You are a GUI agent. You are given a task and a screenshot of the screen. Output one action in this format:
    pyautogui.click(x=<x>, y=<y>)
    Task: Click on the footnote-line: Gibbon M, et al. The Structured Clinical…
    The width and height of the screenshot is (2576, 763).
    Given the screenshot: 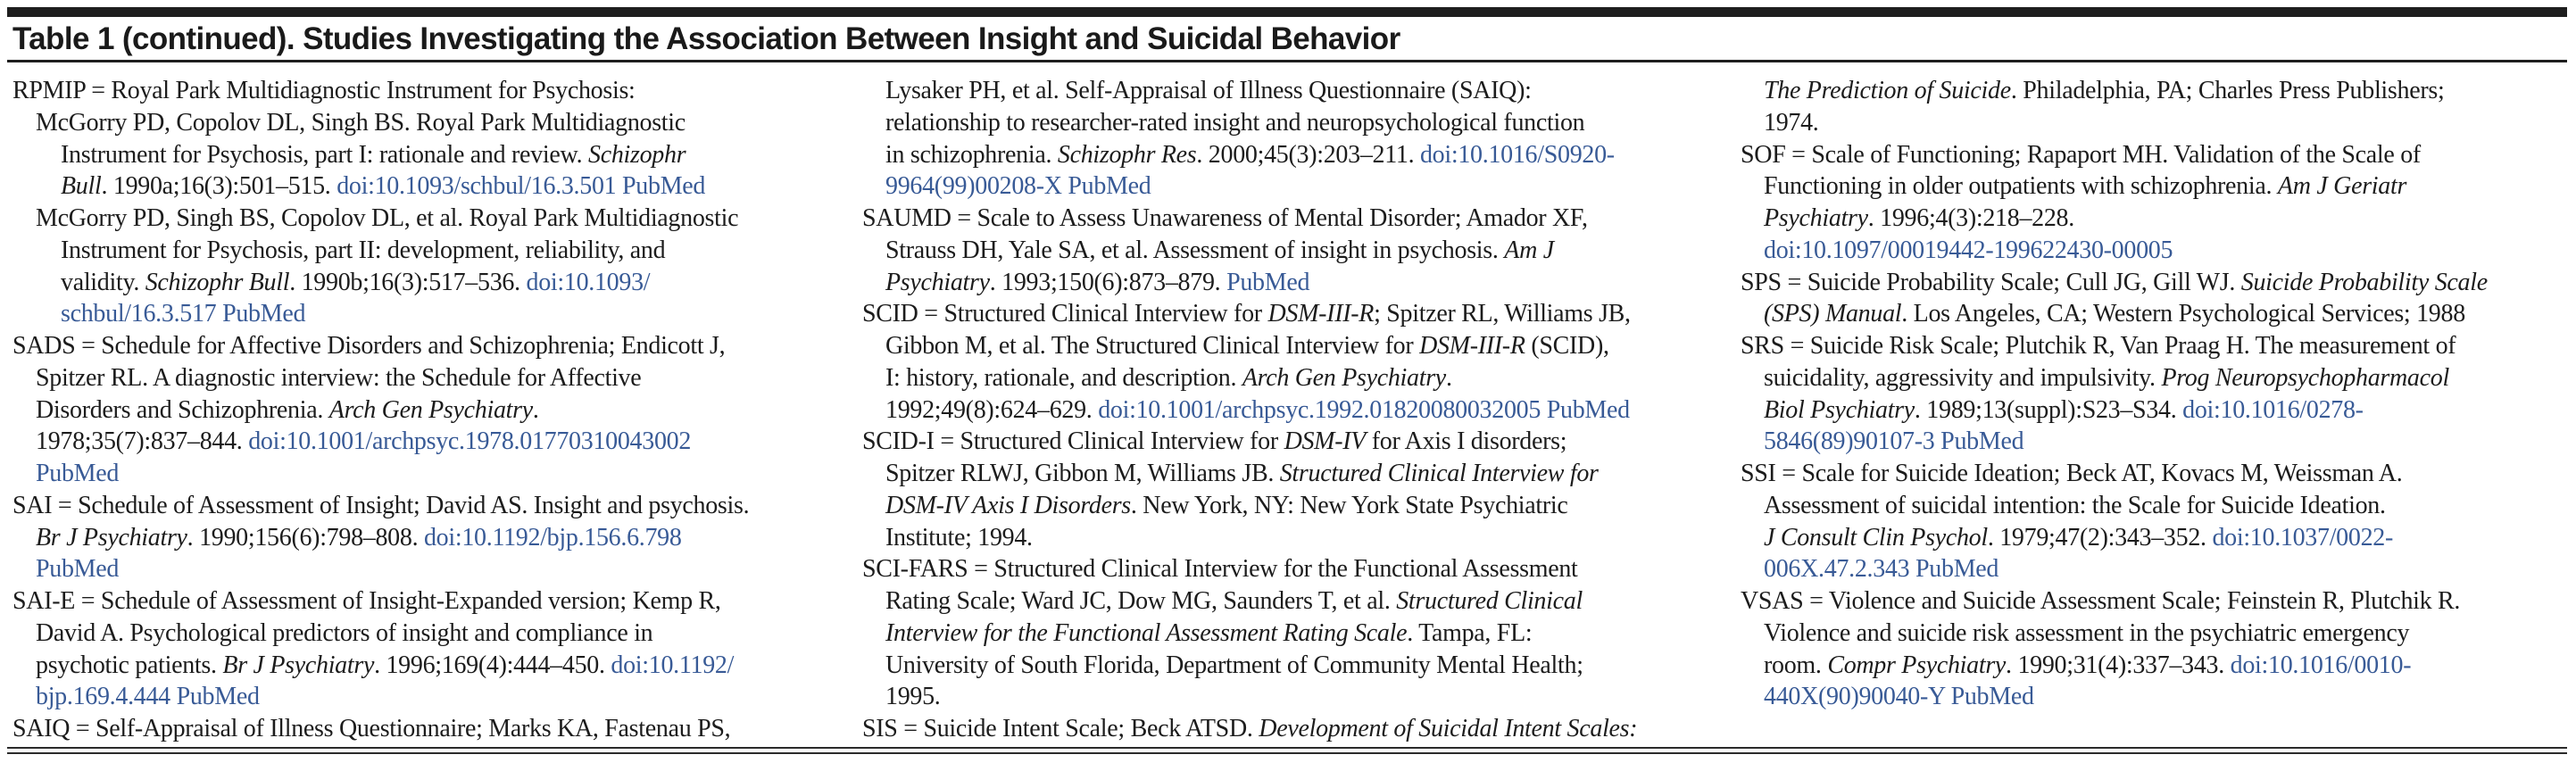 What is the action you would take?
    pyautogui.click(x=1285, y=346)
    